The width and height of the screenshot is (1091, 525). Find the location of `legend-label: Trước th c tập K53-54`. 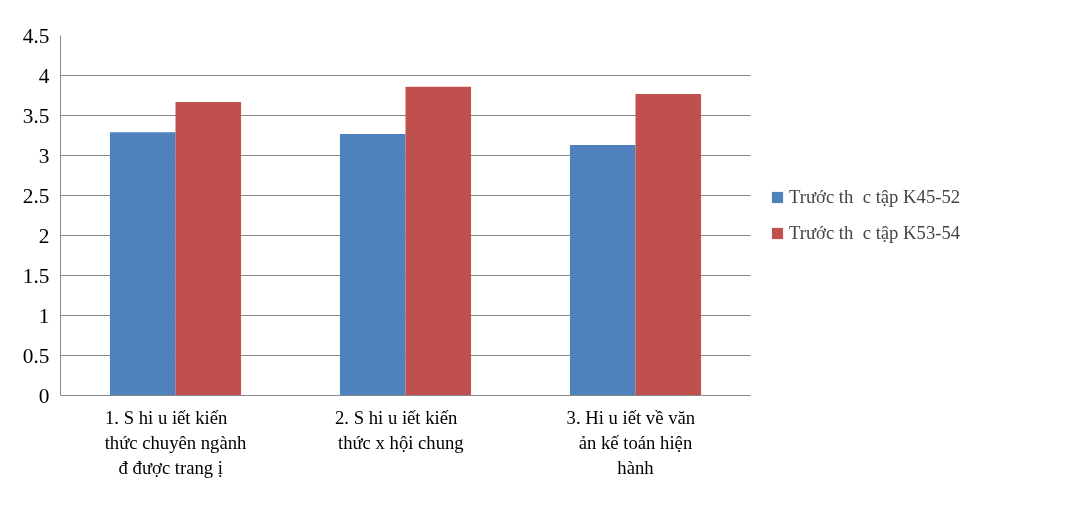

legend-label: Trước th c tập K53-54 is located at coordinates (875, 233).